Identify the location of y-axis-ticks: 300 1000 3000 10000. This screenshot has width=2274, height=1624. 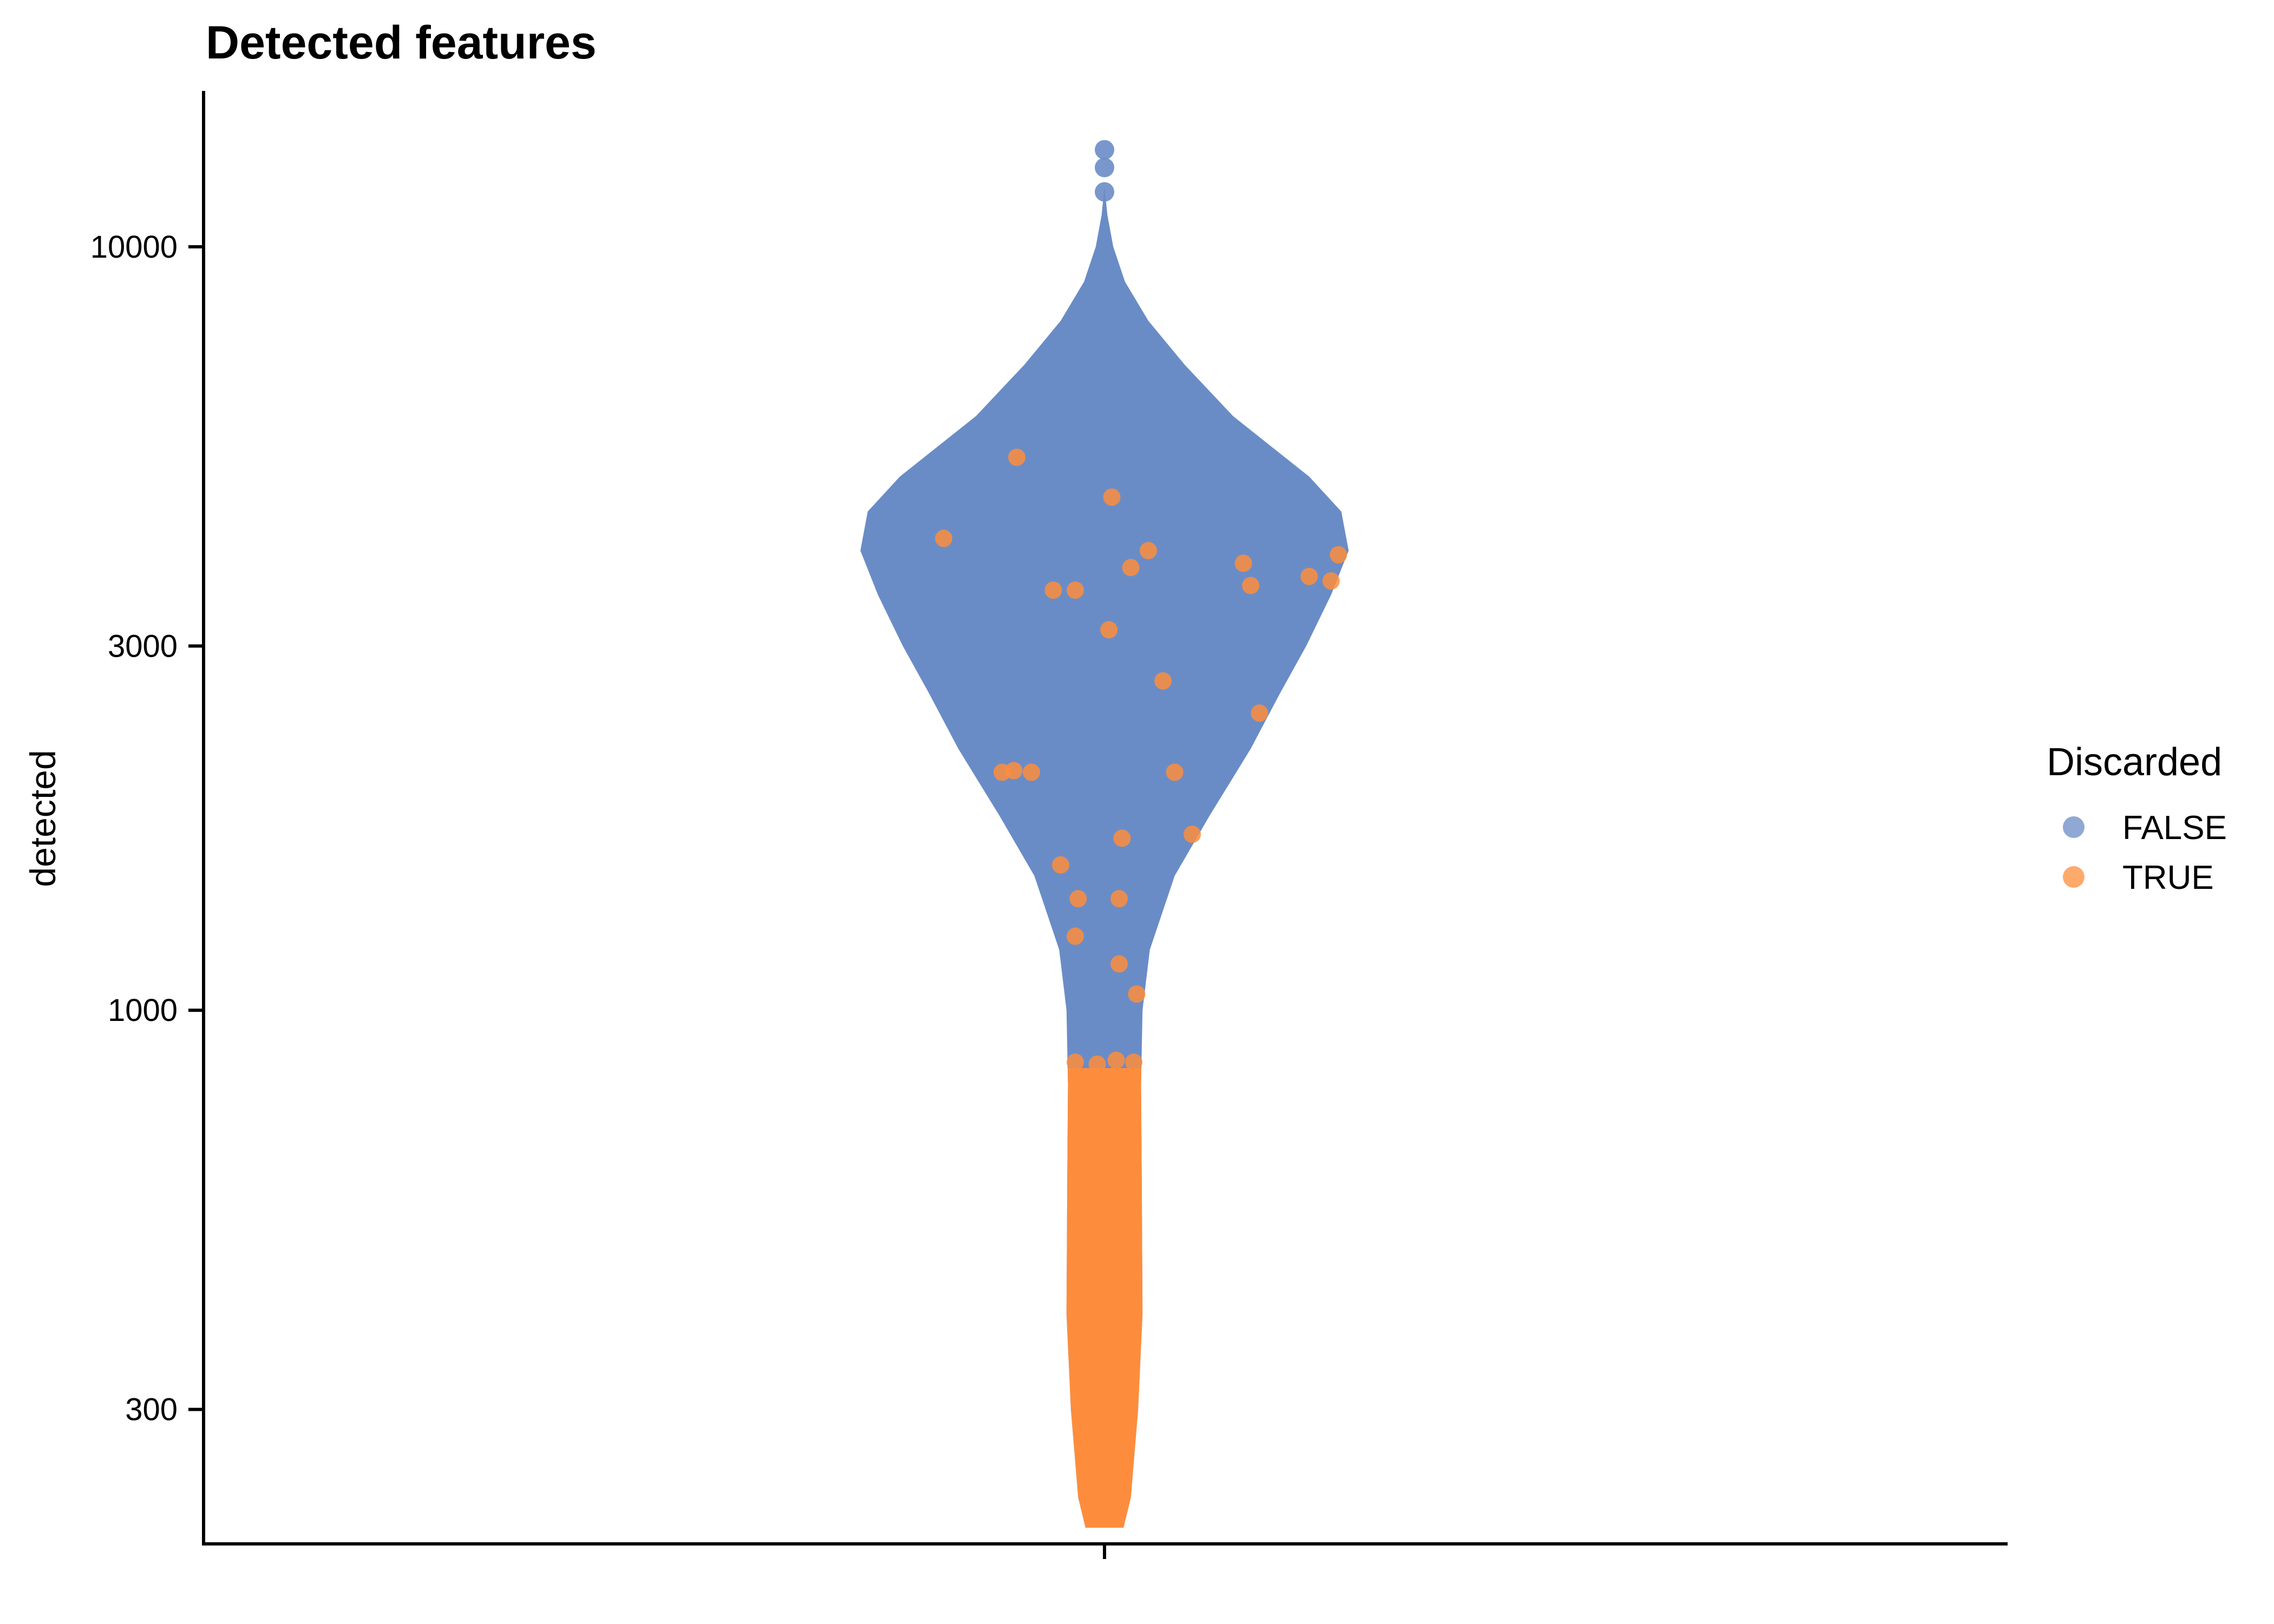
(147, 828).